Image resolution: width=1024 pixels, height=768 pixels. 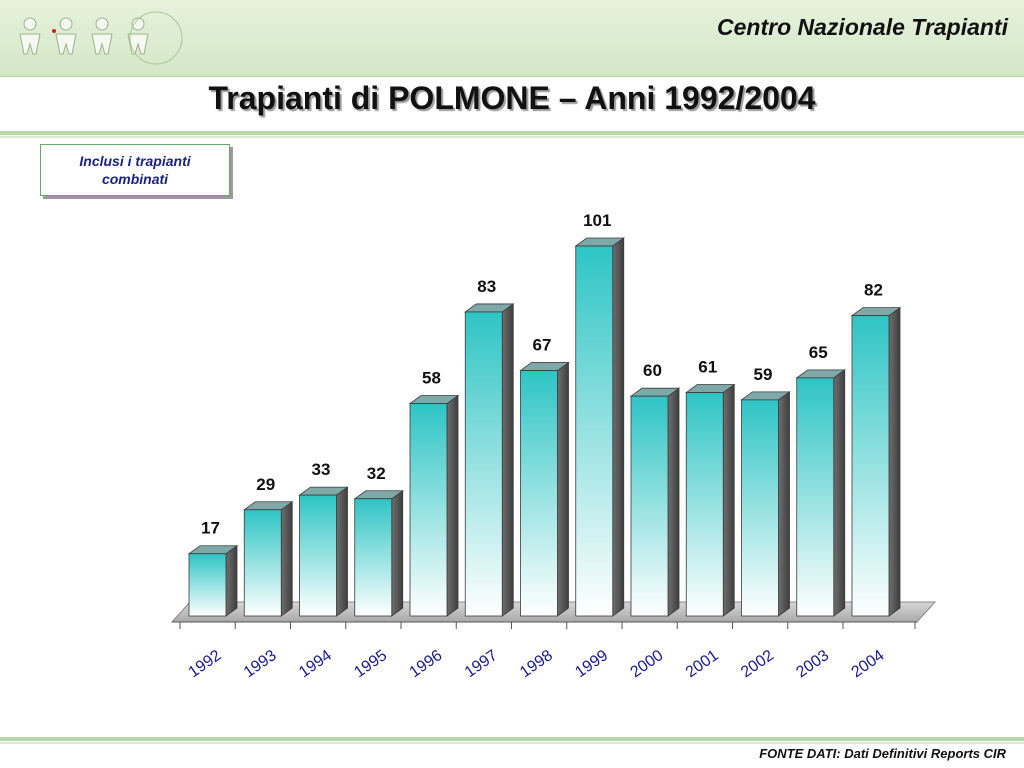 I want to click on value-label: 60, so click(x=652, y=370).